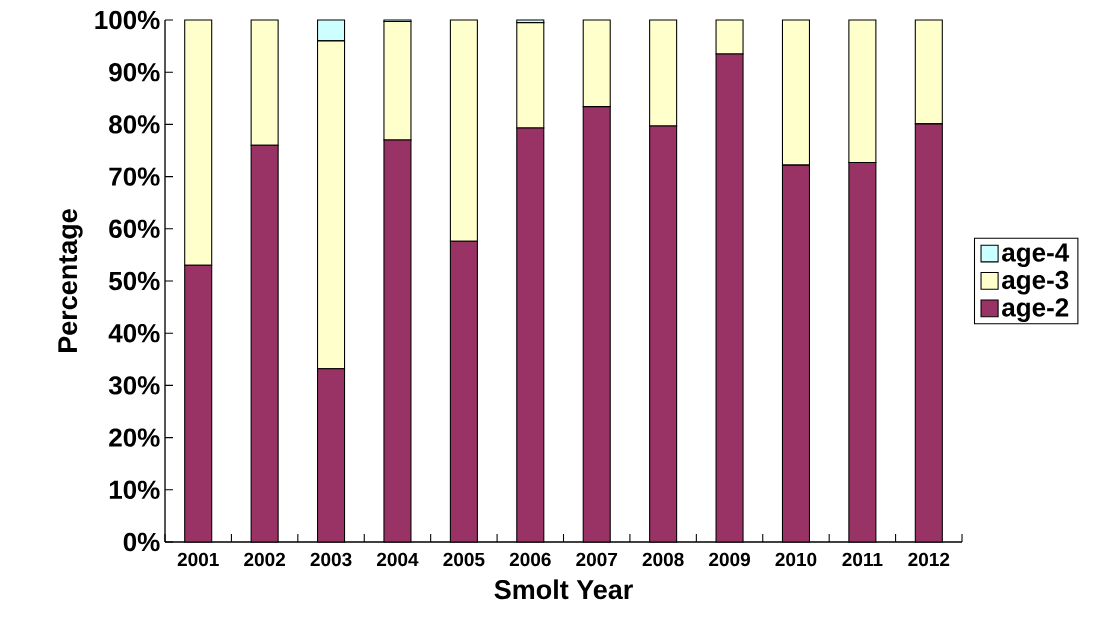 Image resolution: width=1116 pixels, height=643 pixels. Describe the element at coordinates (796, 559) in the screenshot. I see `x-tick-label: 2010` at that location.